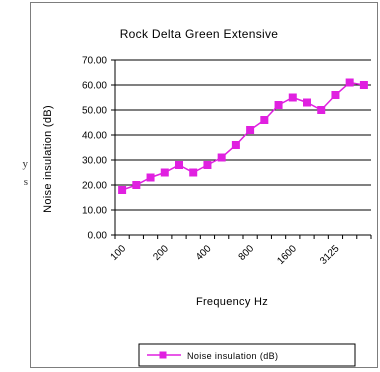 The width and height of the screenshot is (380, 372). Describe the element at coordinates (15, 186) in the screenshot. I see `side-text-snippet: y s` at that location.